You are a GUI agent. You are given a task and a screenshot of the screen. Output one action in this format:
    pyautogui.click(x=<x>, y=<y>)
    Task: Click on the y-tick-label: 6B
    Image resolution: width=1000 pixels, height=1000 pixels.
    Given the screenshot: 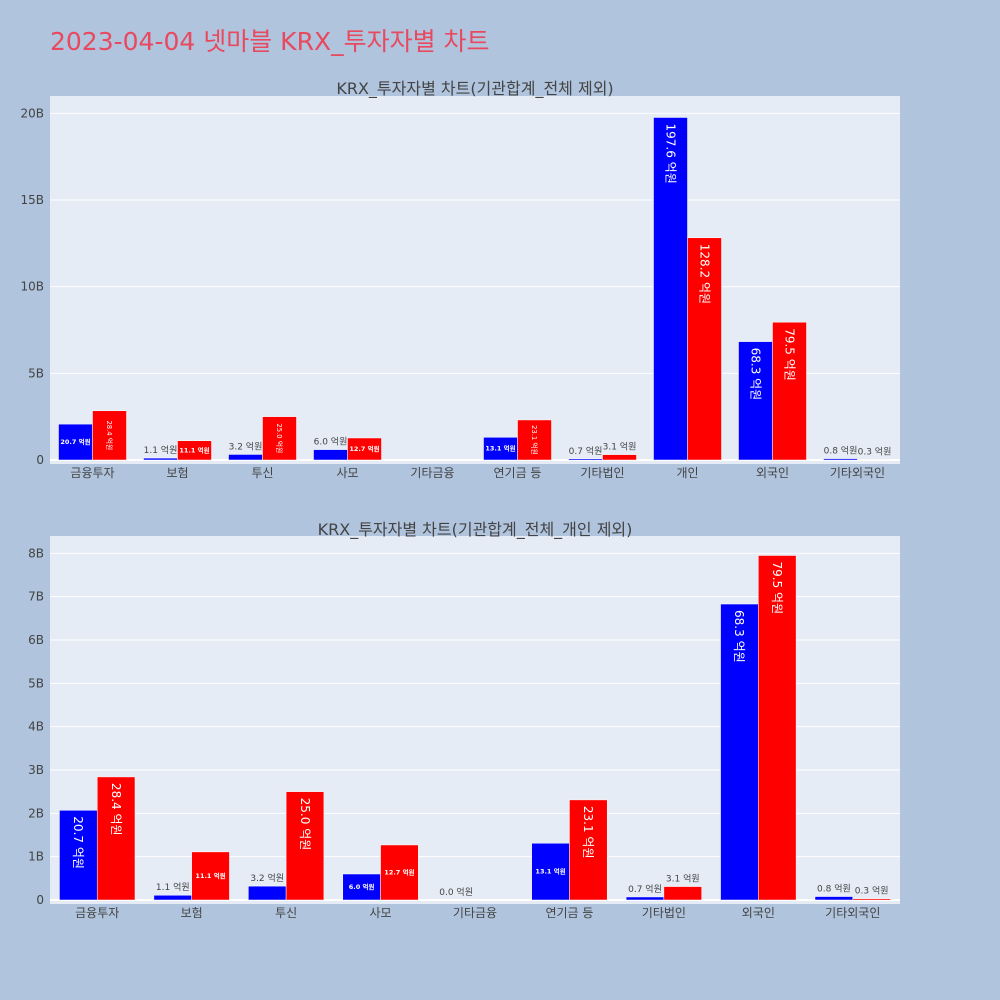 What is the action you would take?
    pyautogui.click(x=36, y=640)
    